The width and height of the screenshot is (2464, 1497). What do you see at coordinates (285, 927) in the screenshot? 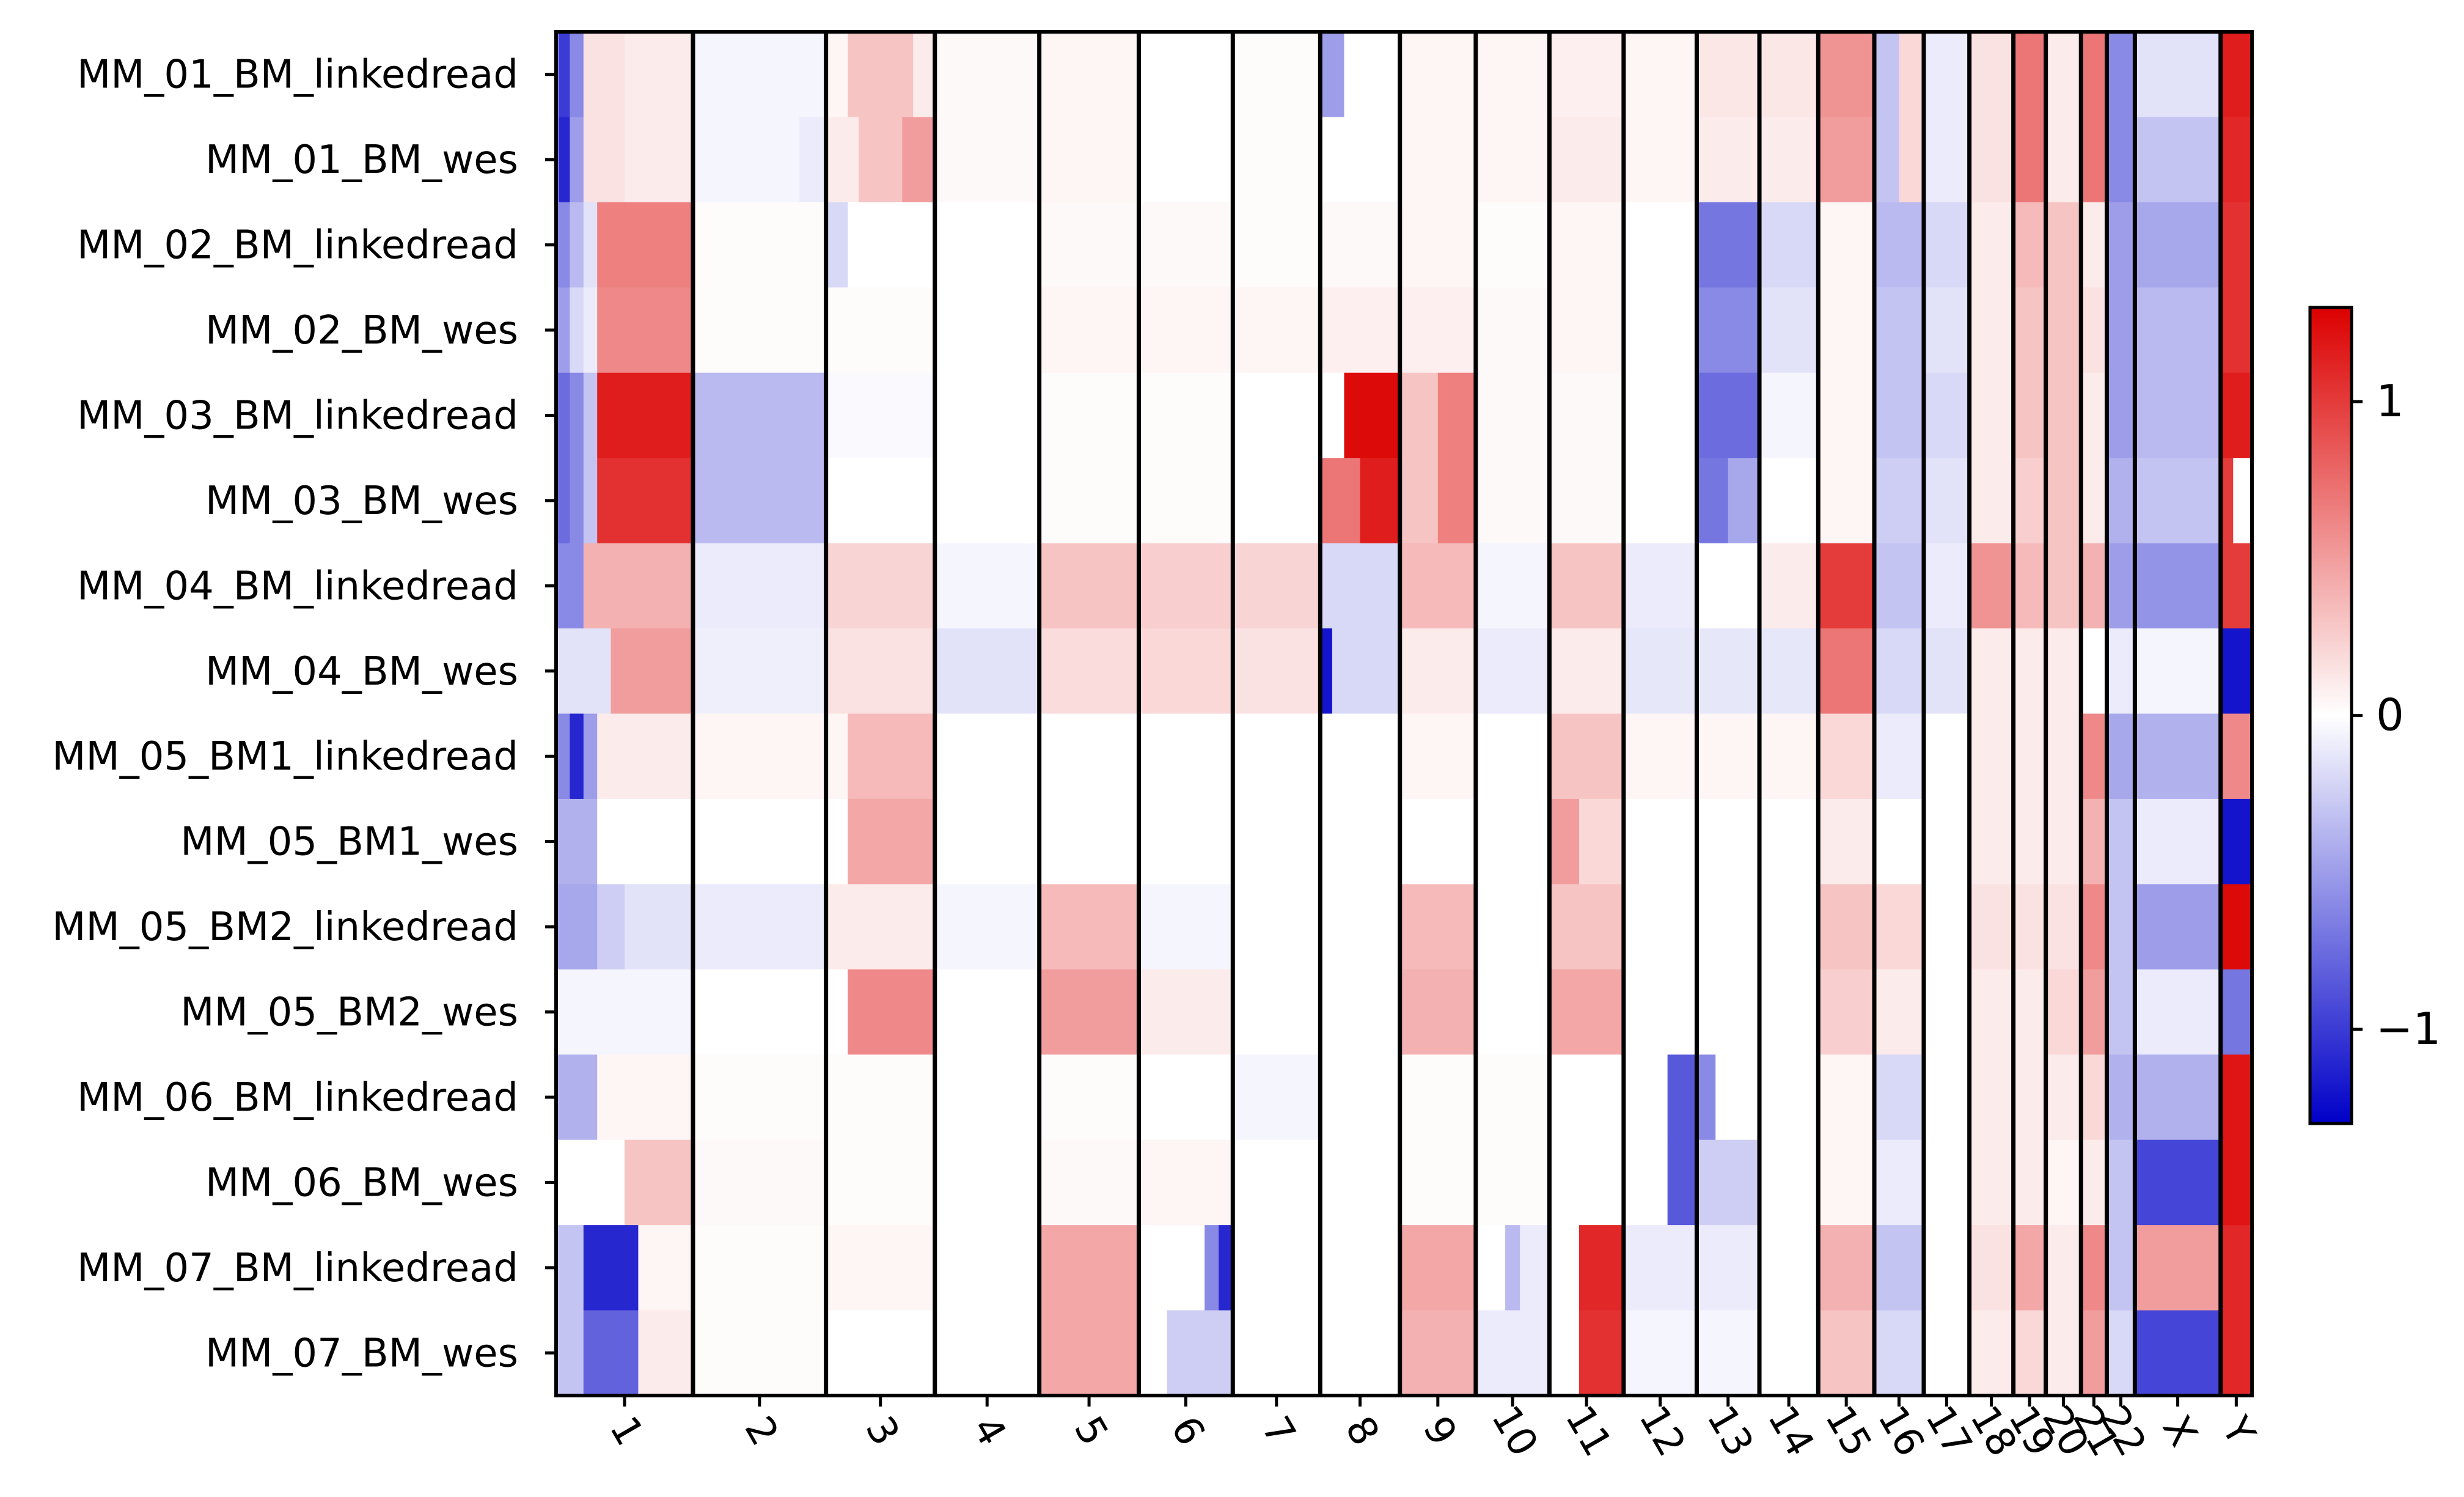
I see `sample-label: MM_05_BM2_linkedread` at bounding box center [285, 927].